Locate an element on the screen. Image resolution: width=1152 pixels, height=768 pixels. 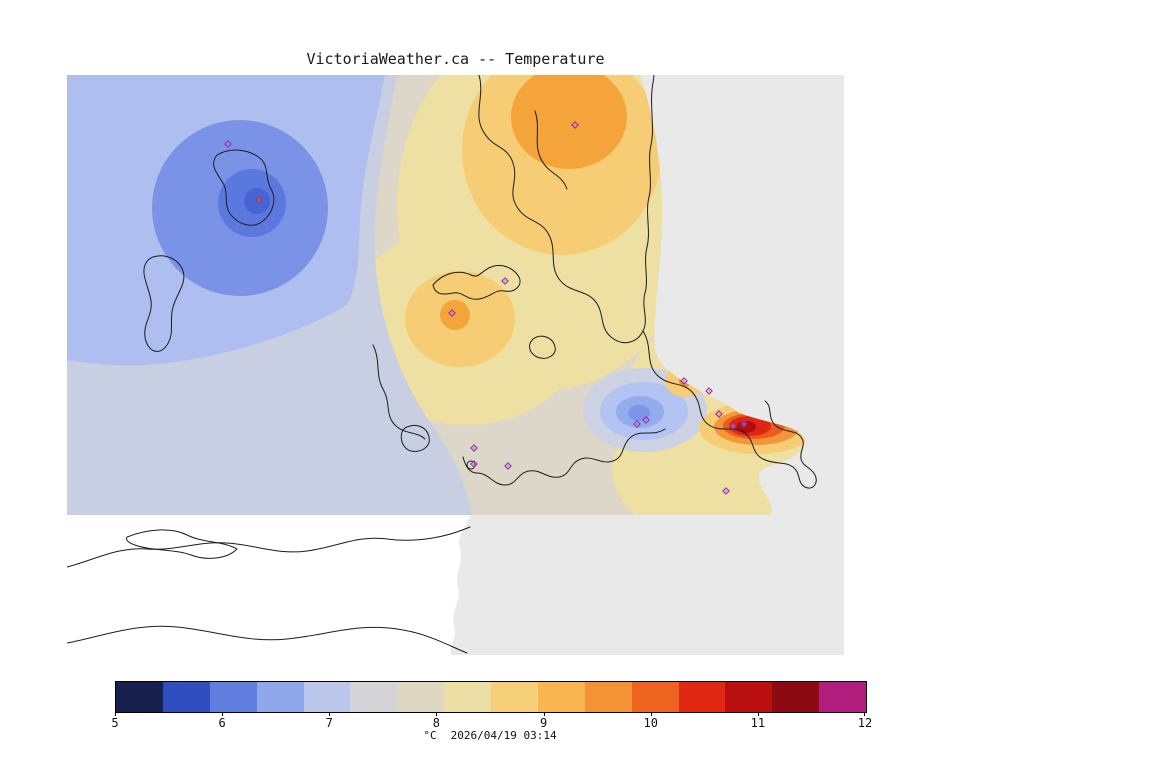
coastline-west-island is located at coordinates (164, 303).